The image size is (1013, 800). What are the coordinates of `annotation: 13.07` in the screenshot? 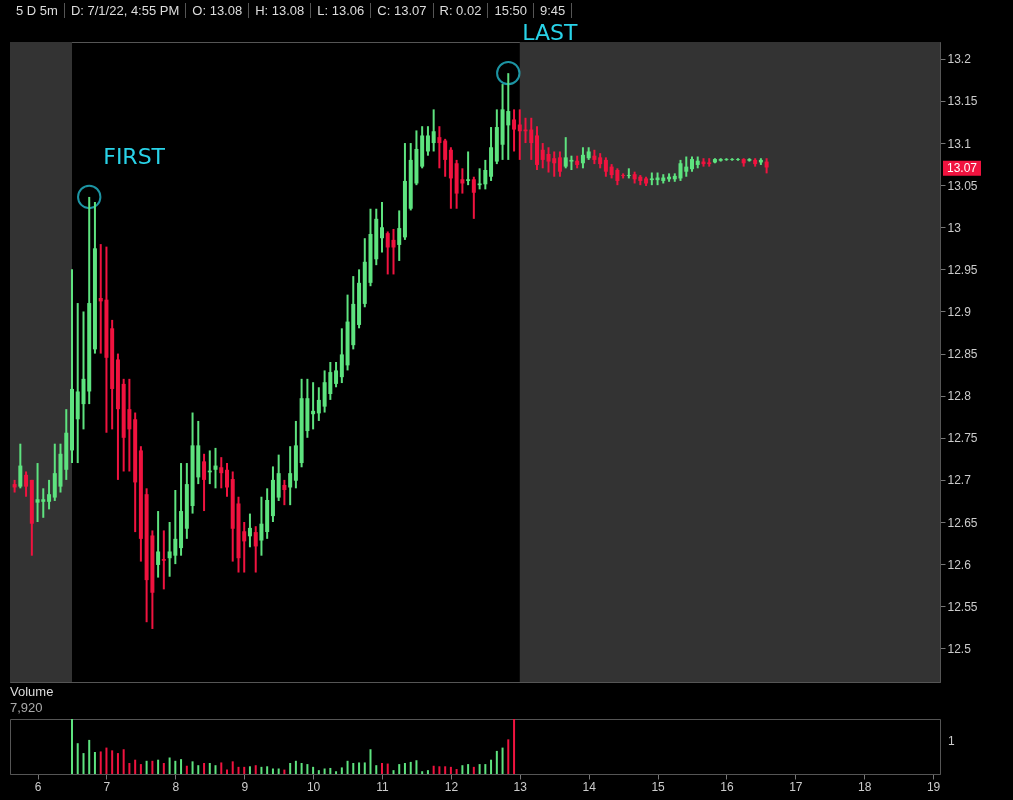 It's located at (962, 168).